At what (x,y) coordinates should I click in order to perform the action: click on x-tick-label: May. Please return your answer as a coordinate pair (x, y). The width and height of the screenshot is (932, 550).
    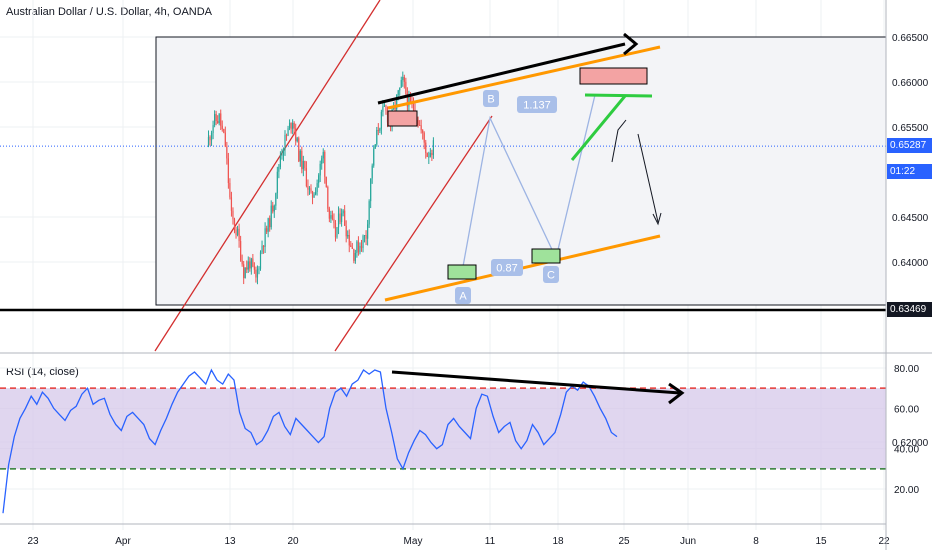
    Looking at the image, I should click on (413, 541).